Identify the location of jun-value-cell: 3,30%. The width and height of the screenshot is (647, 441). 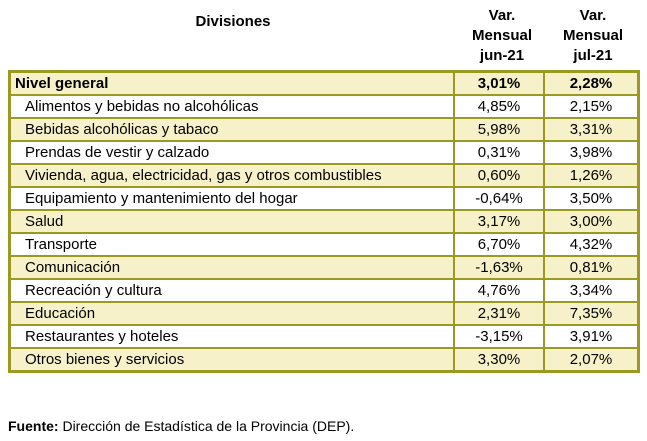
(499, 360).